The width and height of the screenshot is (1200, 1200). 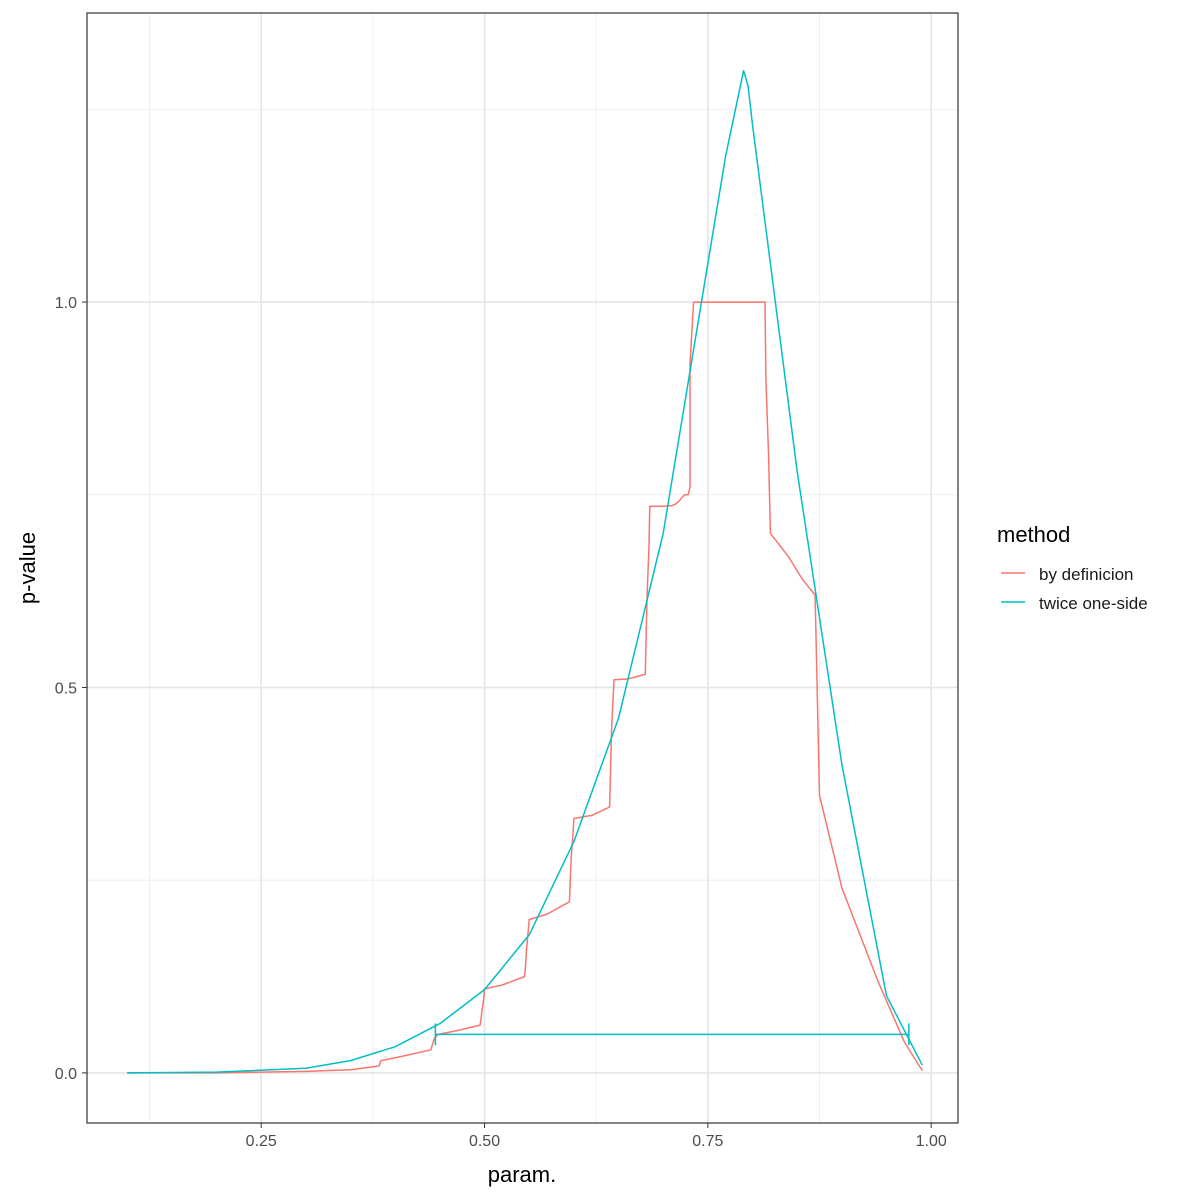 What do you see at coordinates (1086, 574) in the screenshot?
I see `legend-label-by-definicion: by definicion` at bounding box center [1086, 574].